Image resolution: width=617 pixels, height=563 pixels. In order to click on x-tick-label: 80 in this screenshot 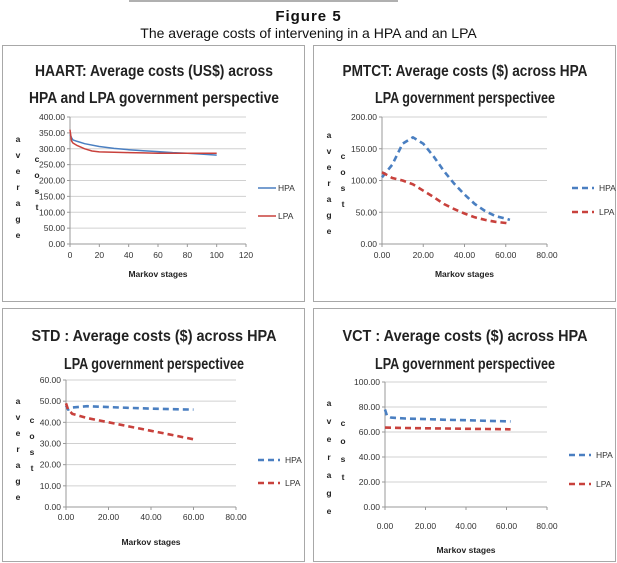, I will do `click(188, 255)`.